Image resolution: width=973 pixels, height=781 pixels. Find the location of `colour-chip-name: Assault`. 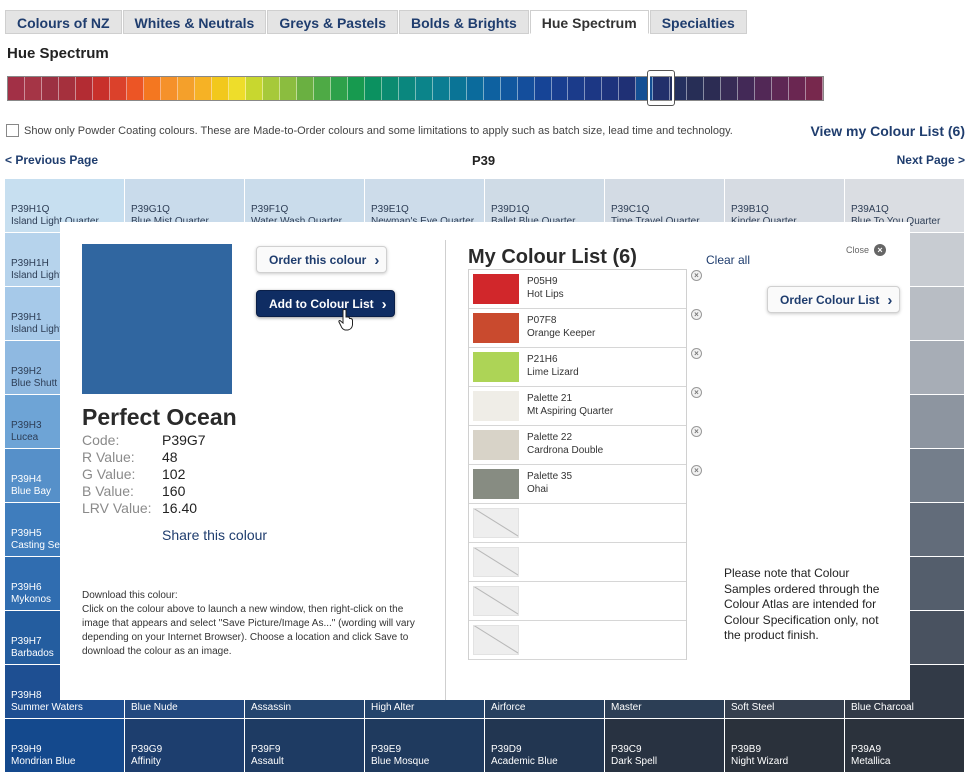

colour-chip-name: Assault is located at coordinates (267, 761).